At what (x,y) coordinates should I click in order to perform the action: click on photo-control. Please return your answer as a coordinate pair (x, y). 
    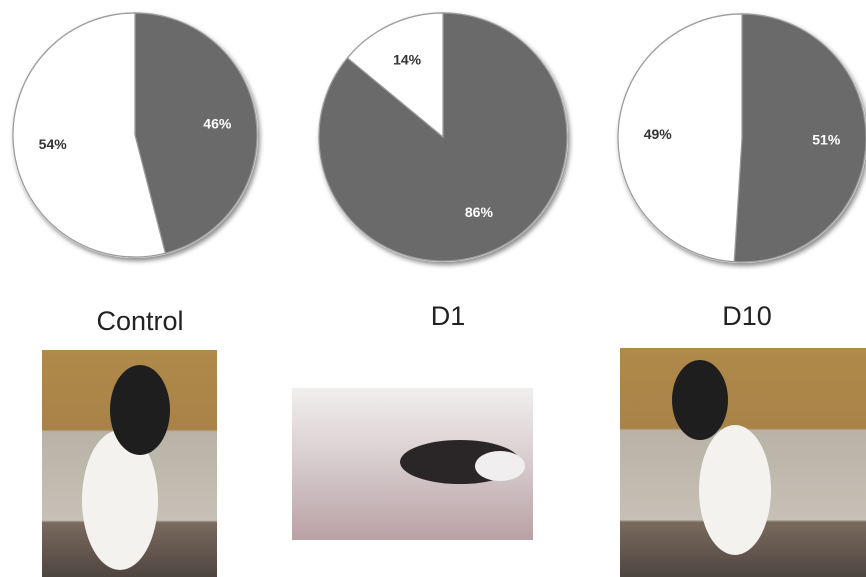
    Looking at the image, I should click on (129, 463).